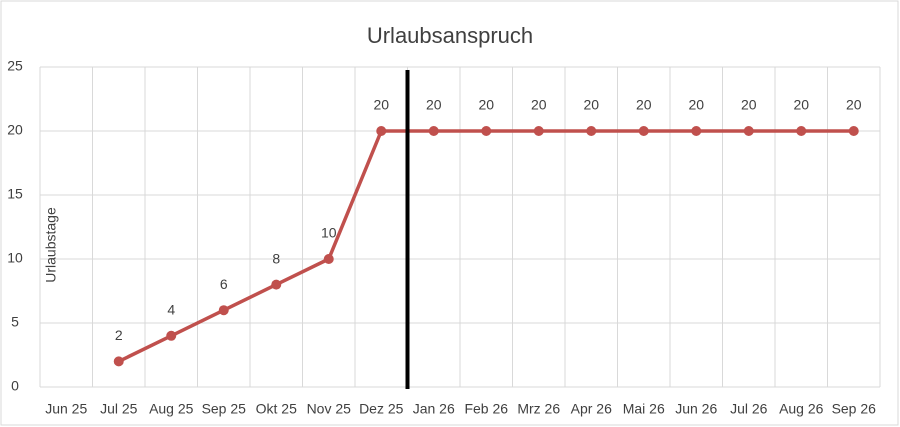  What do you see at coordinates (276, 409) in the screenshot?
I see `x-tick-label: Okt 25` at bounding box center [276, 409].